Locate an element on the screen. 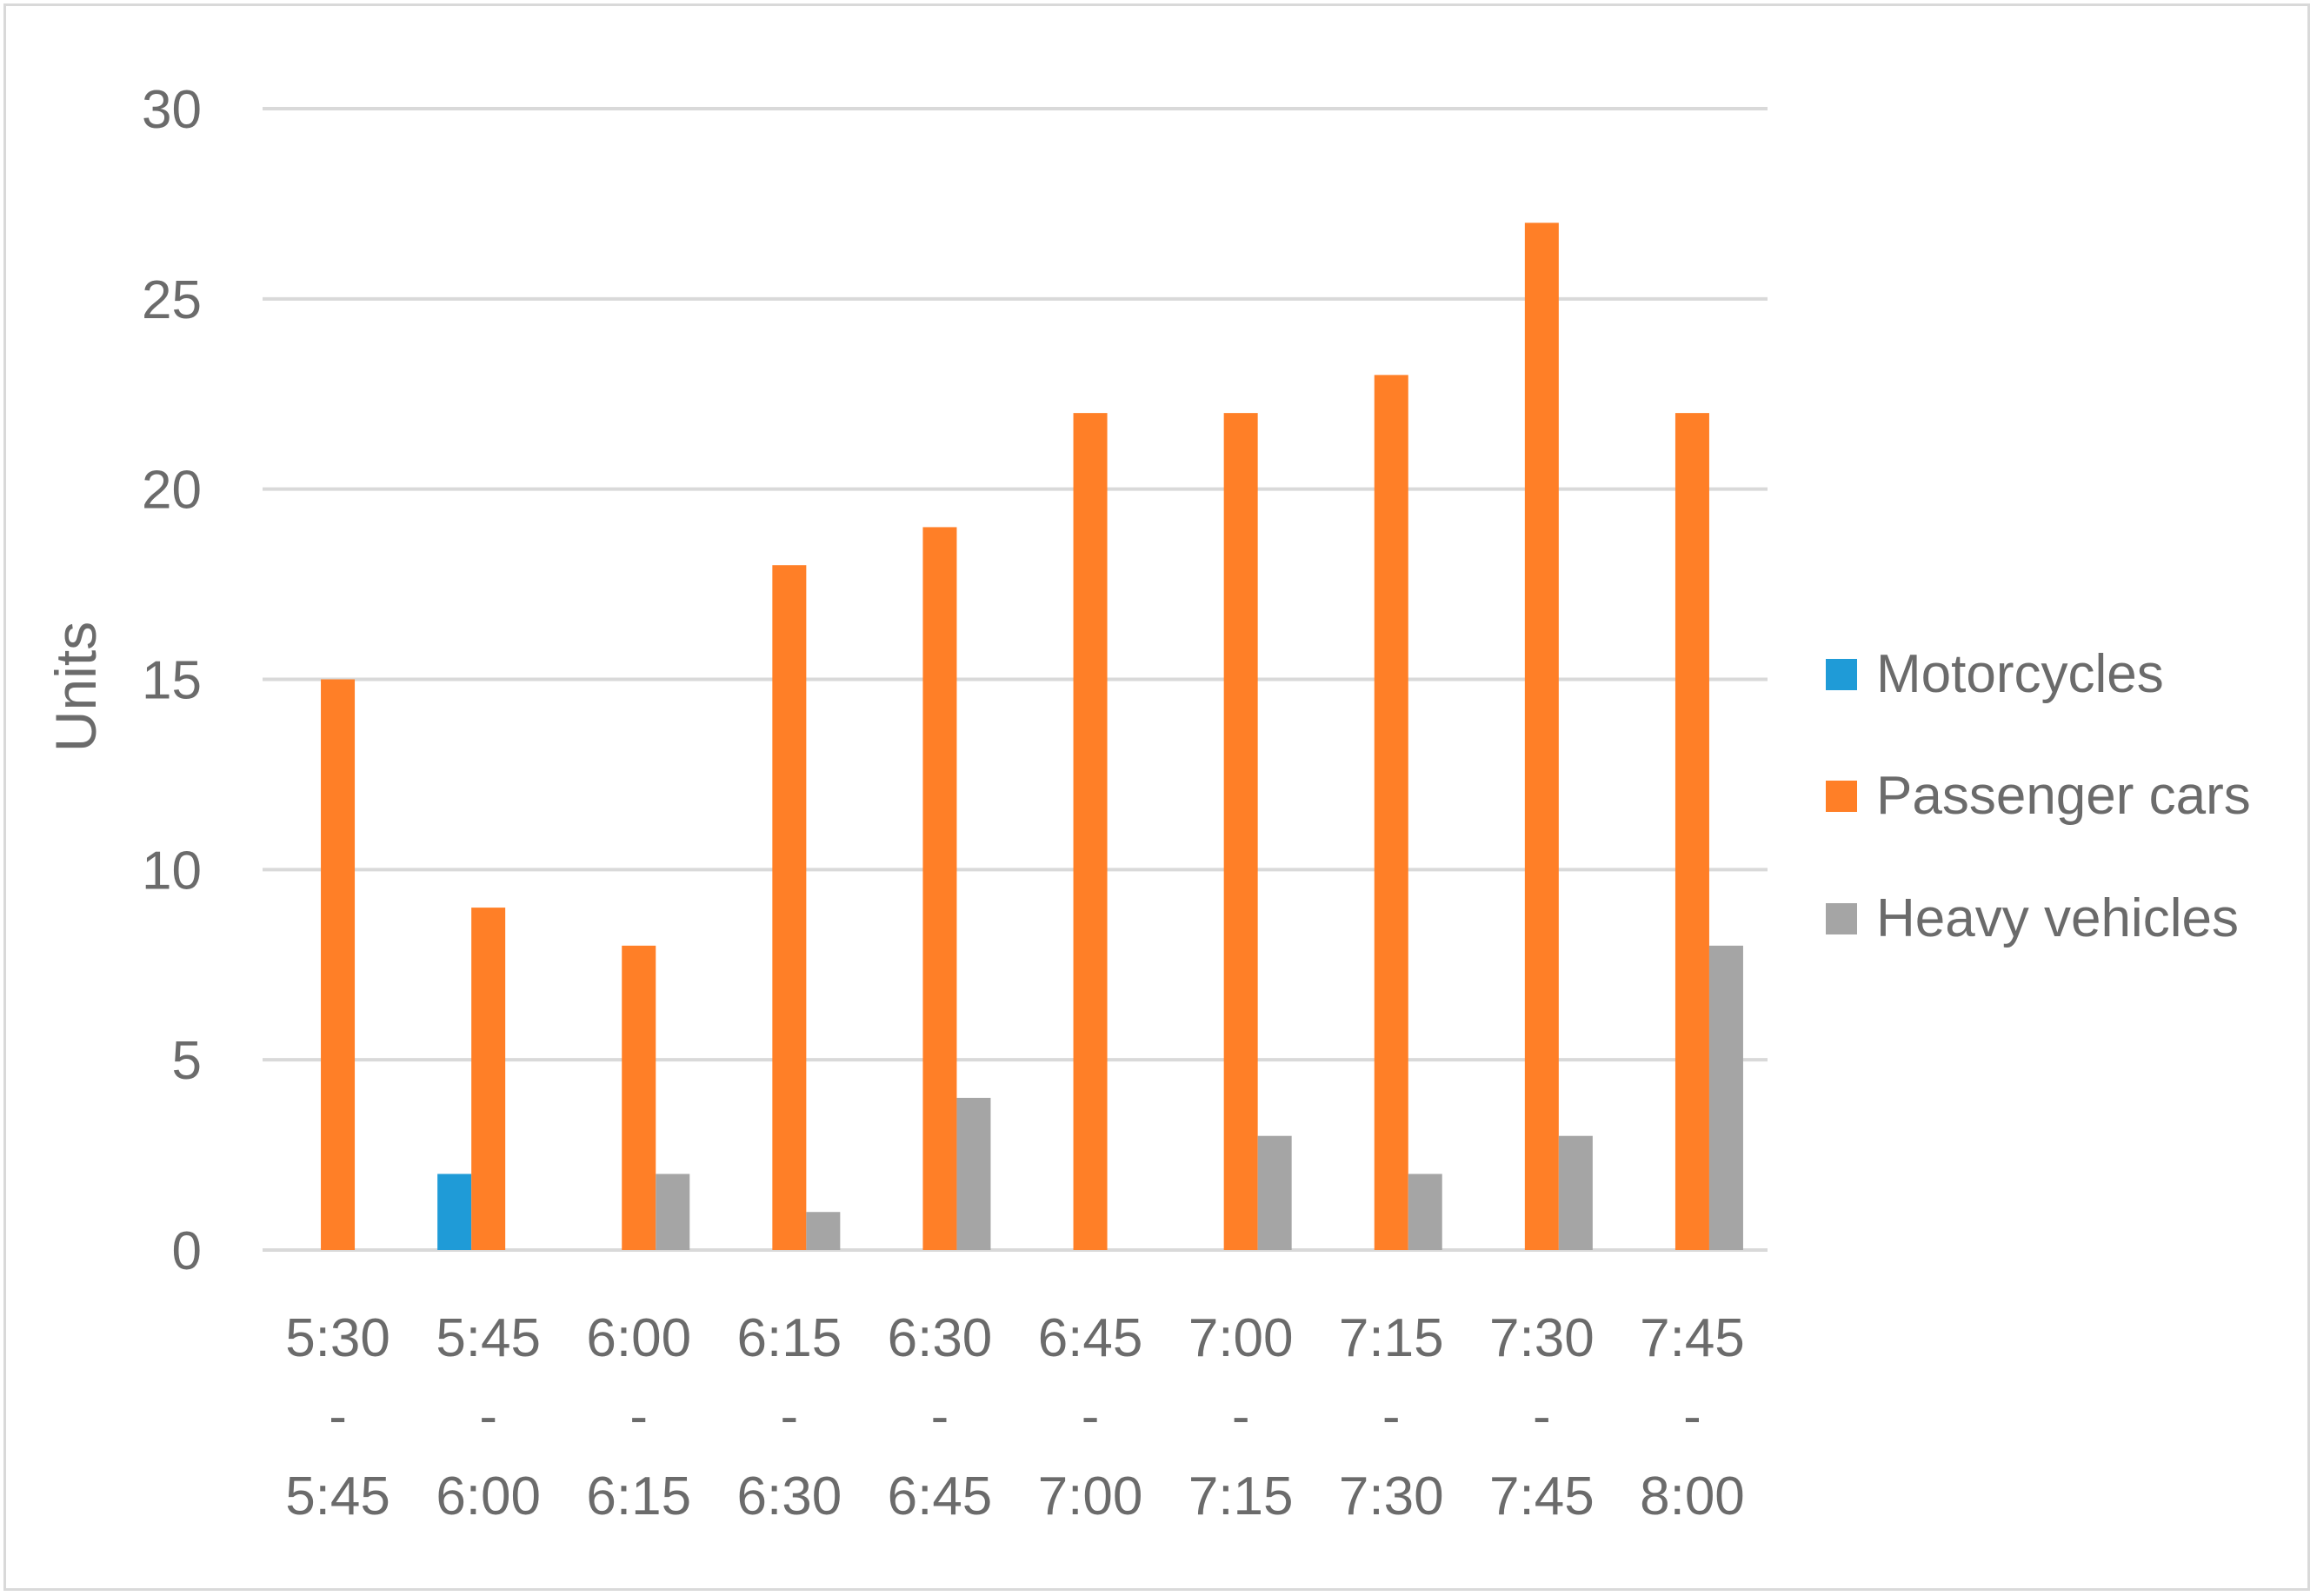 This screenshot has height=1596, width=2317. y-axis-tick-labels: 0 5 10 15 20 25 30 is located at coordinates (172, 680).